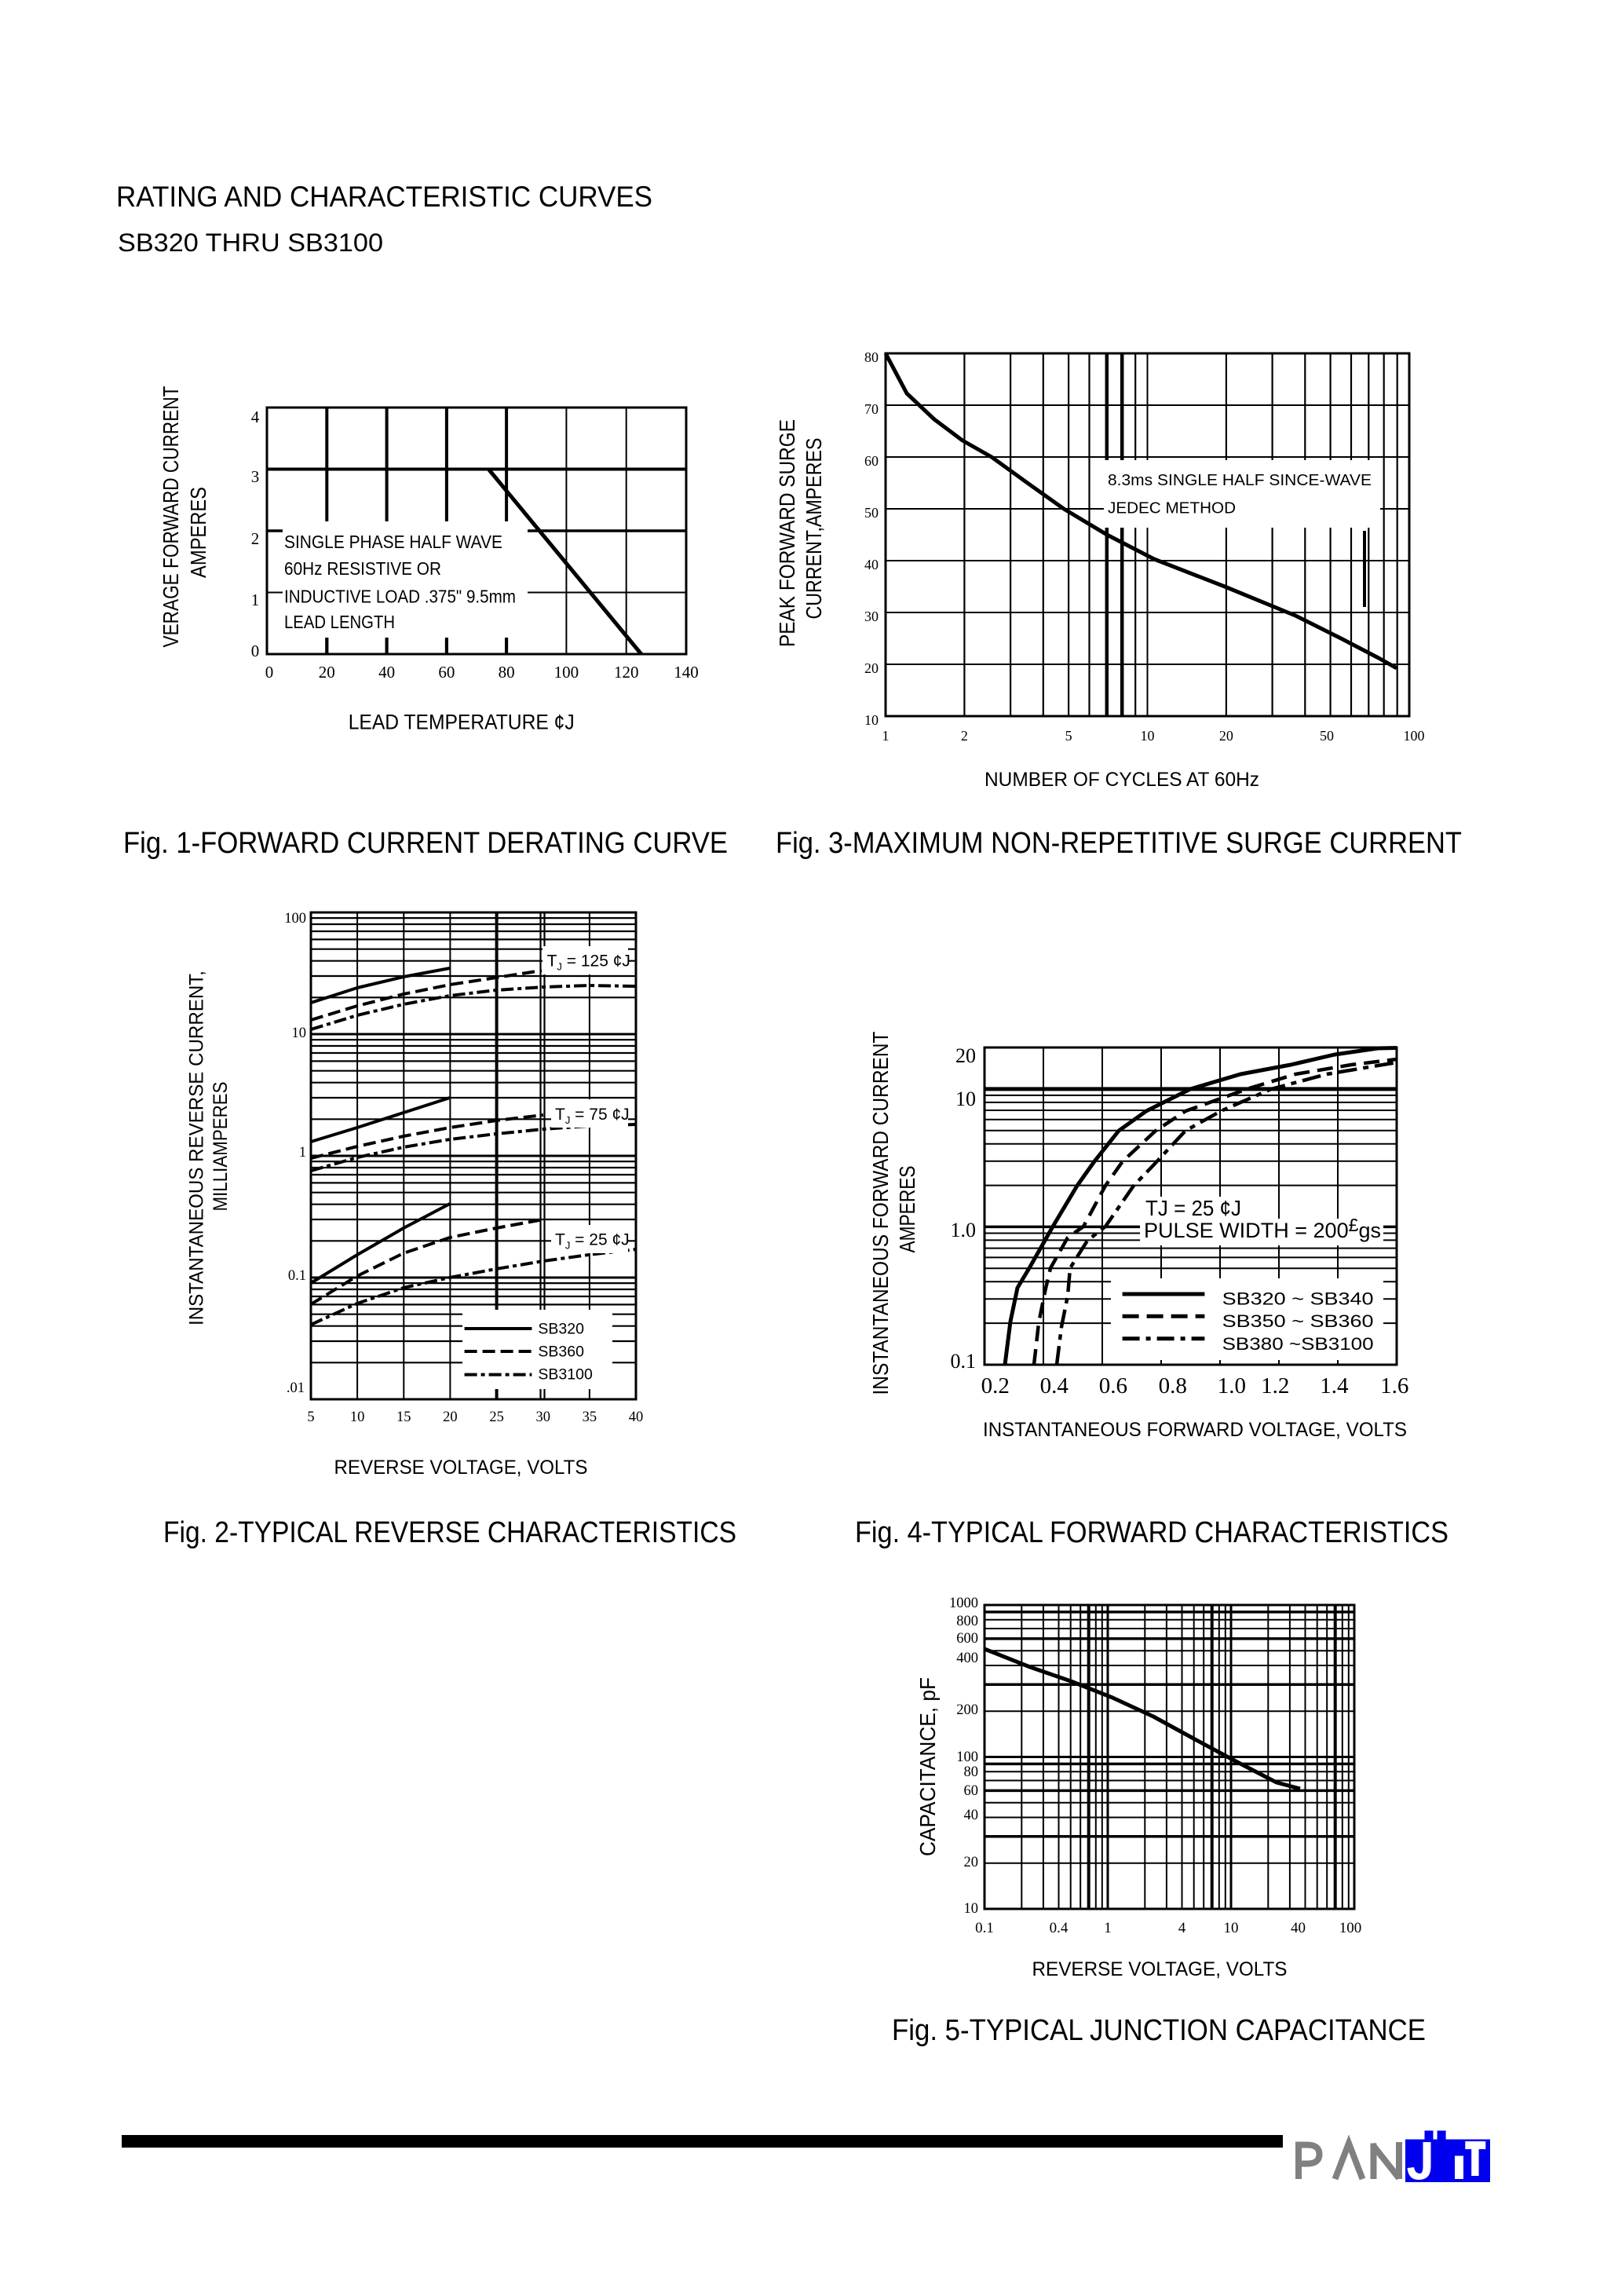 The width and height of the screenshot is (1622, 2296). What do you see at coordinates (1172, 508) in the screenshot?
I see `svg-text: JEDEC METHOD` at bounding box center [1172, 508].